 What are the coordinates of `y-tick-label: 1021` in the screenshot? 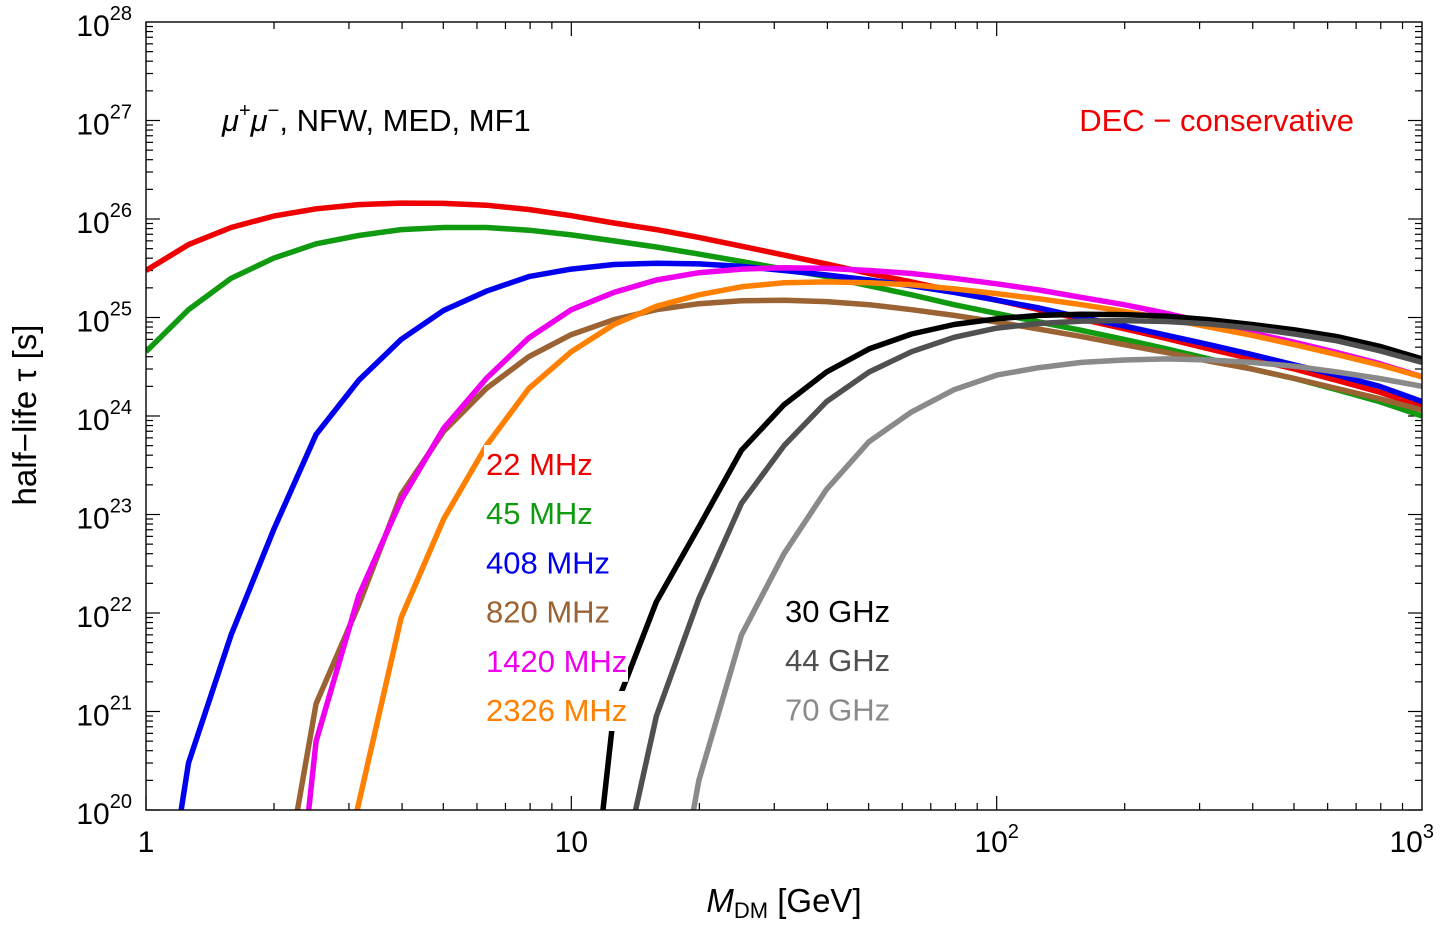 It's located at (104, 713).